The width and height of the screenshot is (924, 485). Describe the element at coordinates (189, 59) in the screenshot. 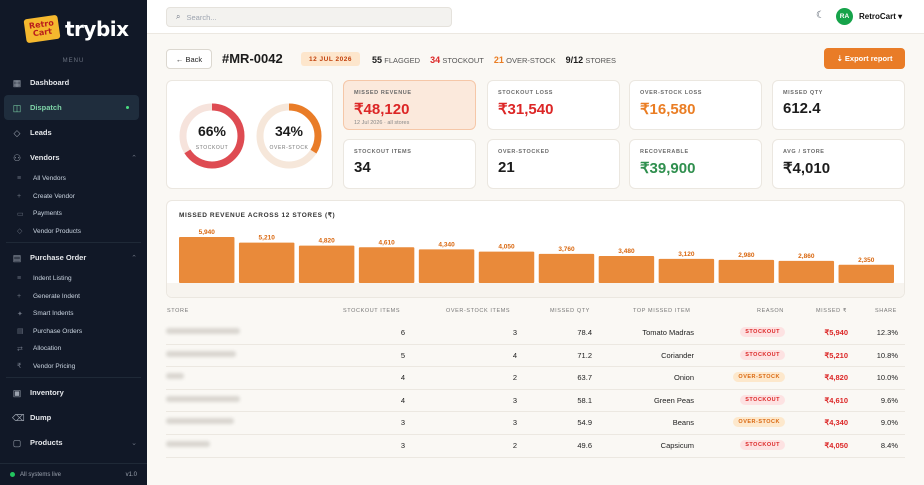

I see `back-button: ← Back` at that location.